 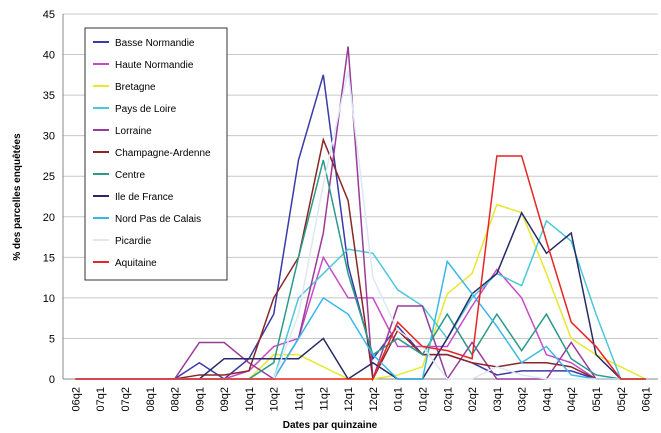 I want to click on legend-label: Nord Pas de Calais, so click(x=158, y=219).